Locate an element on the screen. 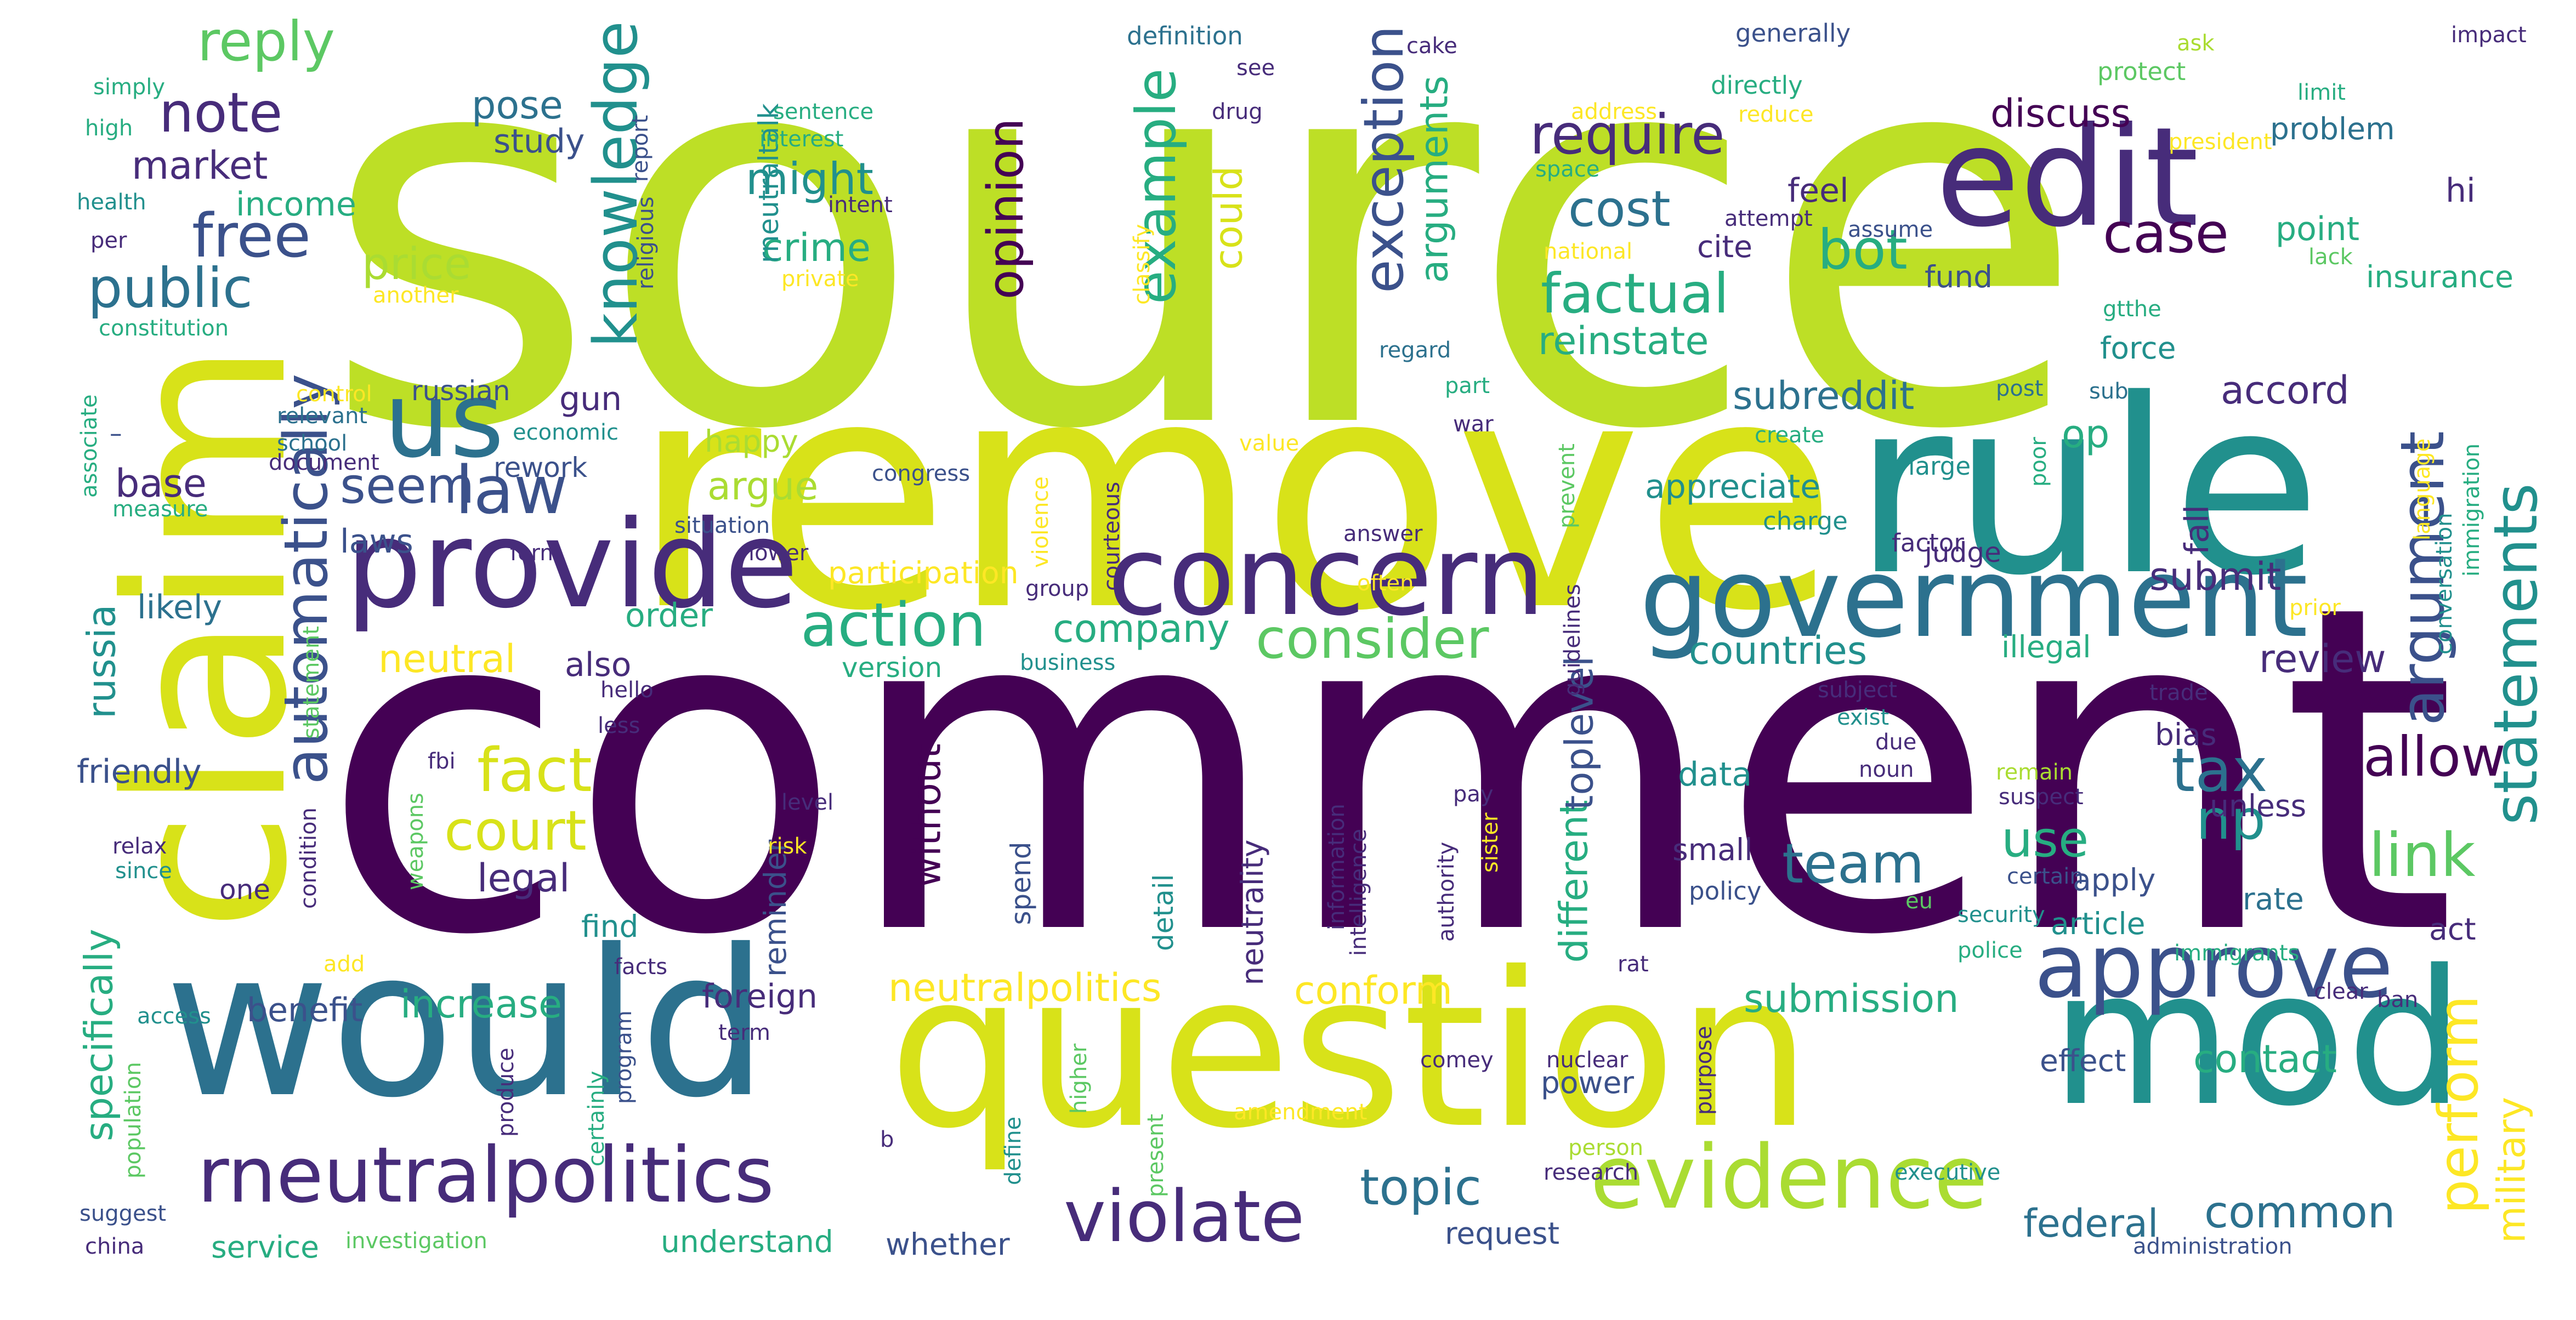 The height and width of the screenshot is (1320, 2576). word-language: language is located at coordinates (2423, 490).